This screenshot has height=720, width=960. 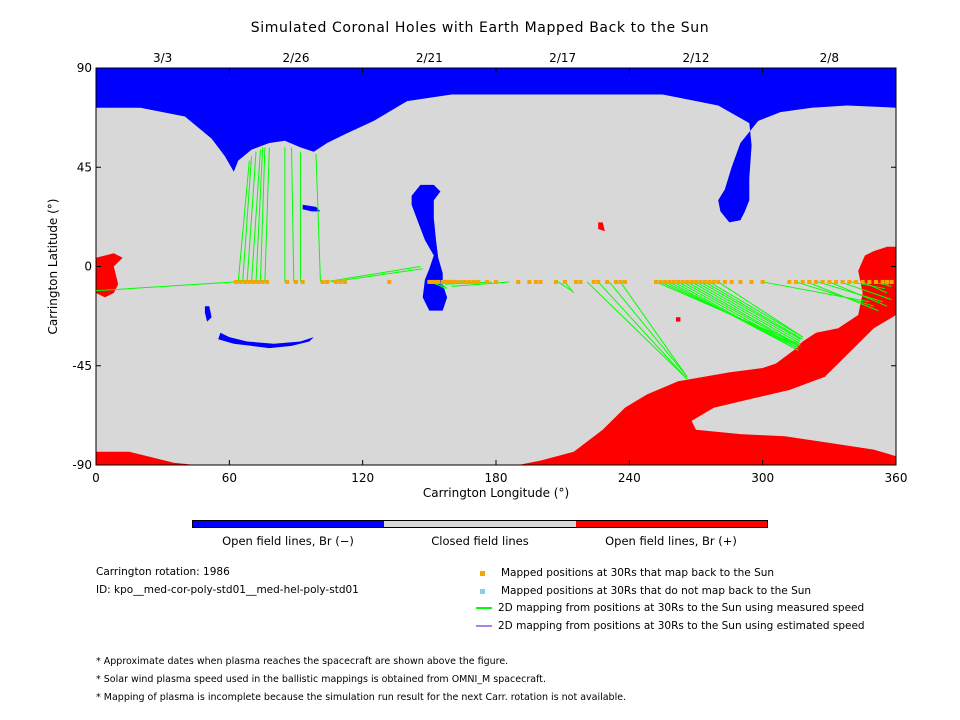 I want to click on legend-mapped-marker, so click(x=482, y=573).